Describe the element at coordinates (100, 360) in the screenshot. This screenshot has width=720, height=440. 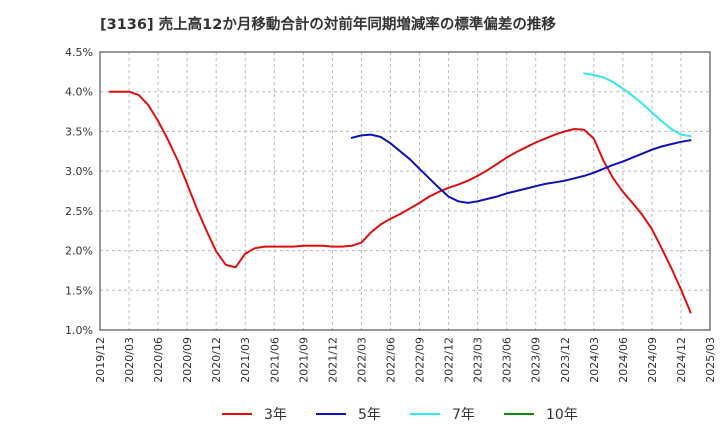
I see `x-tick-label: 2019/12` at that location.